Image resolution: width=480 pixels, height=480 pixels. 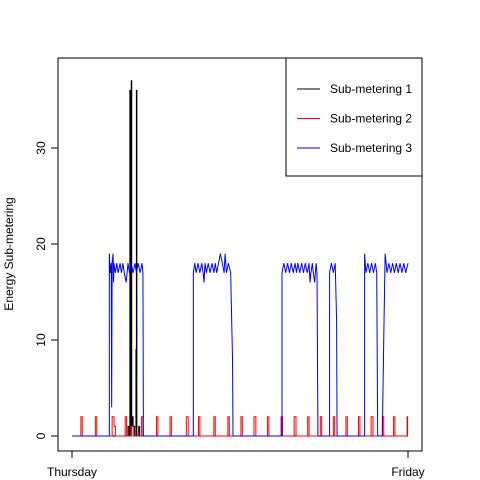 I want to click on y-tick-label-1: 0, so click(x=41, y=435).